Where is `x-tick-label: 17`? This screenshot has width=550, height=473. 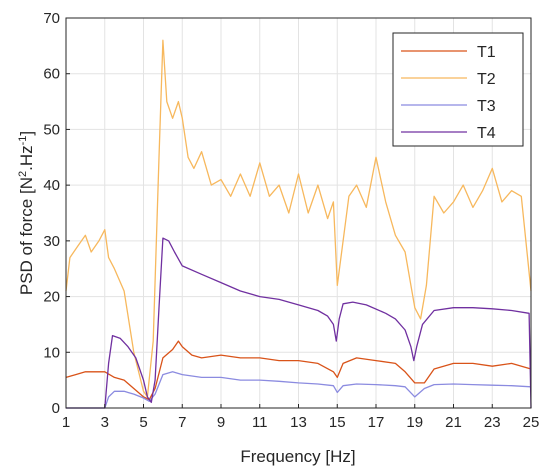 x-tick-label: 17 is located at coordinates (376, 422).